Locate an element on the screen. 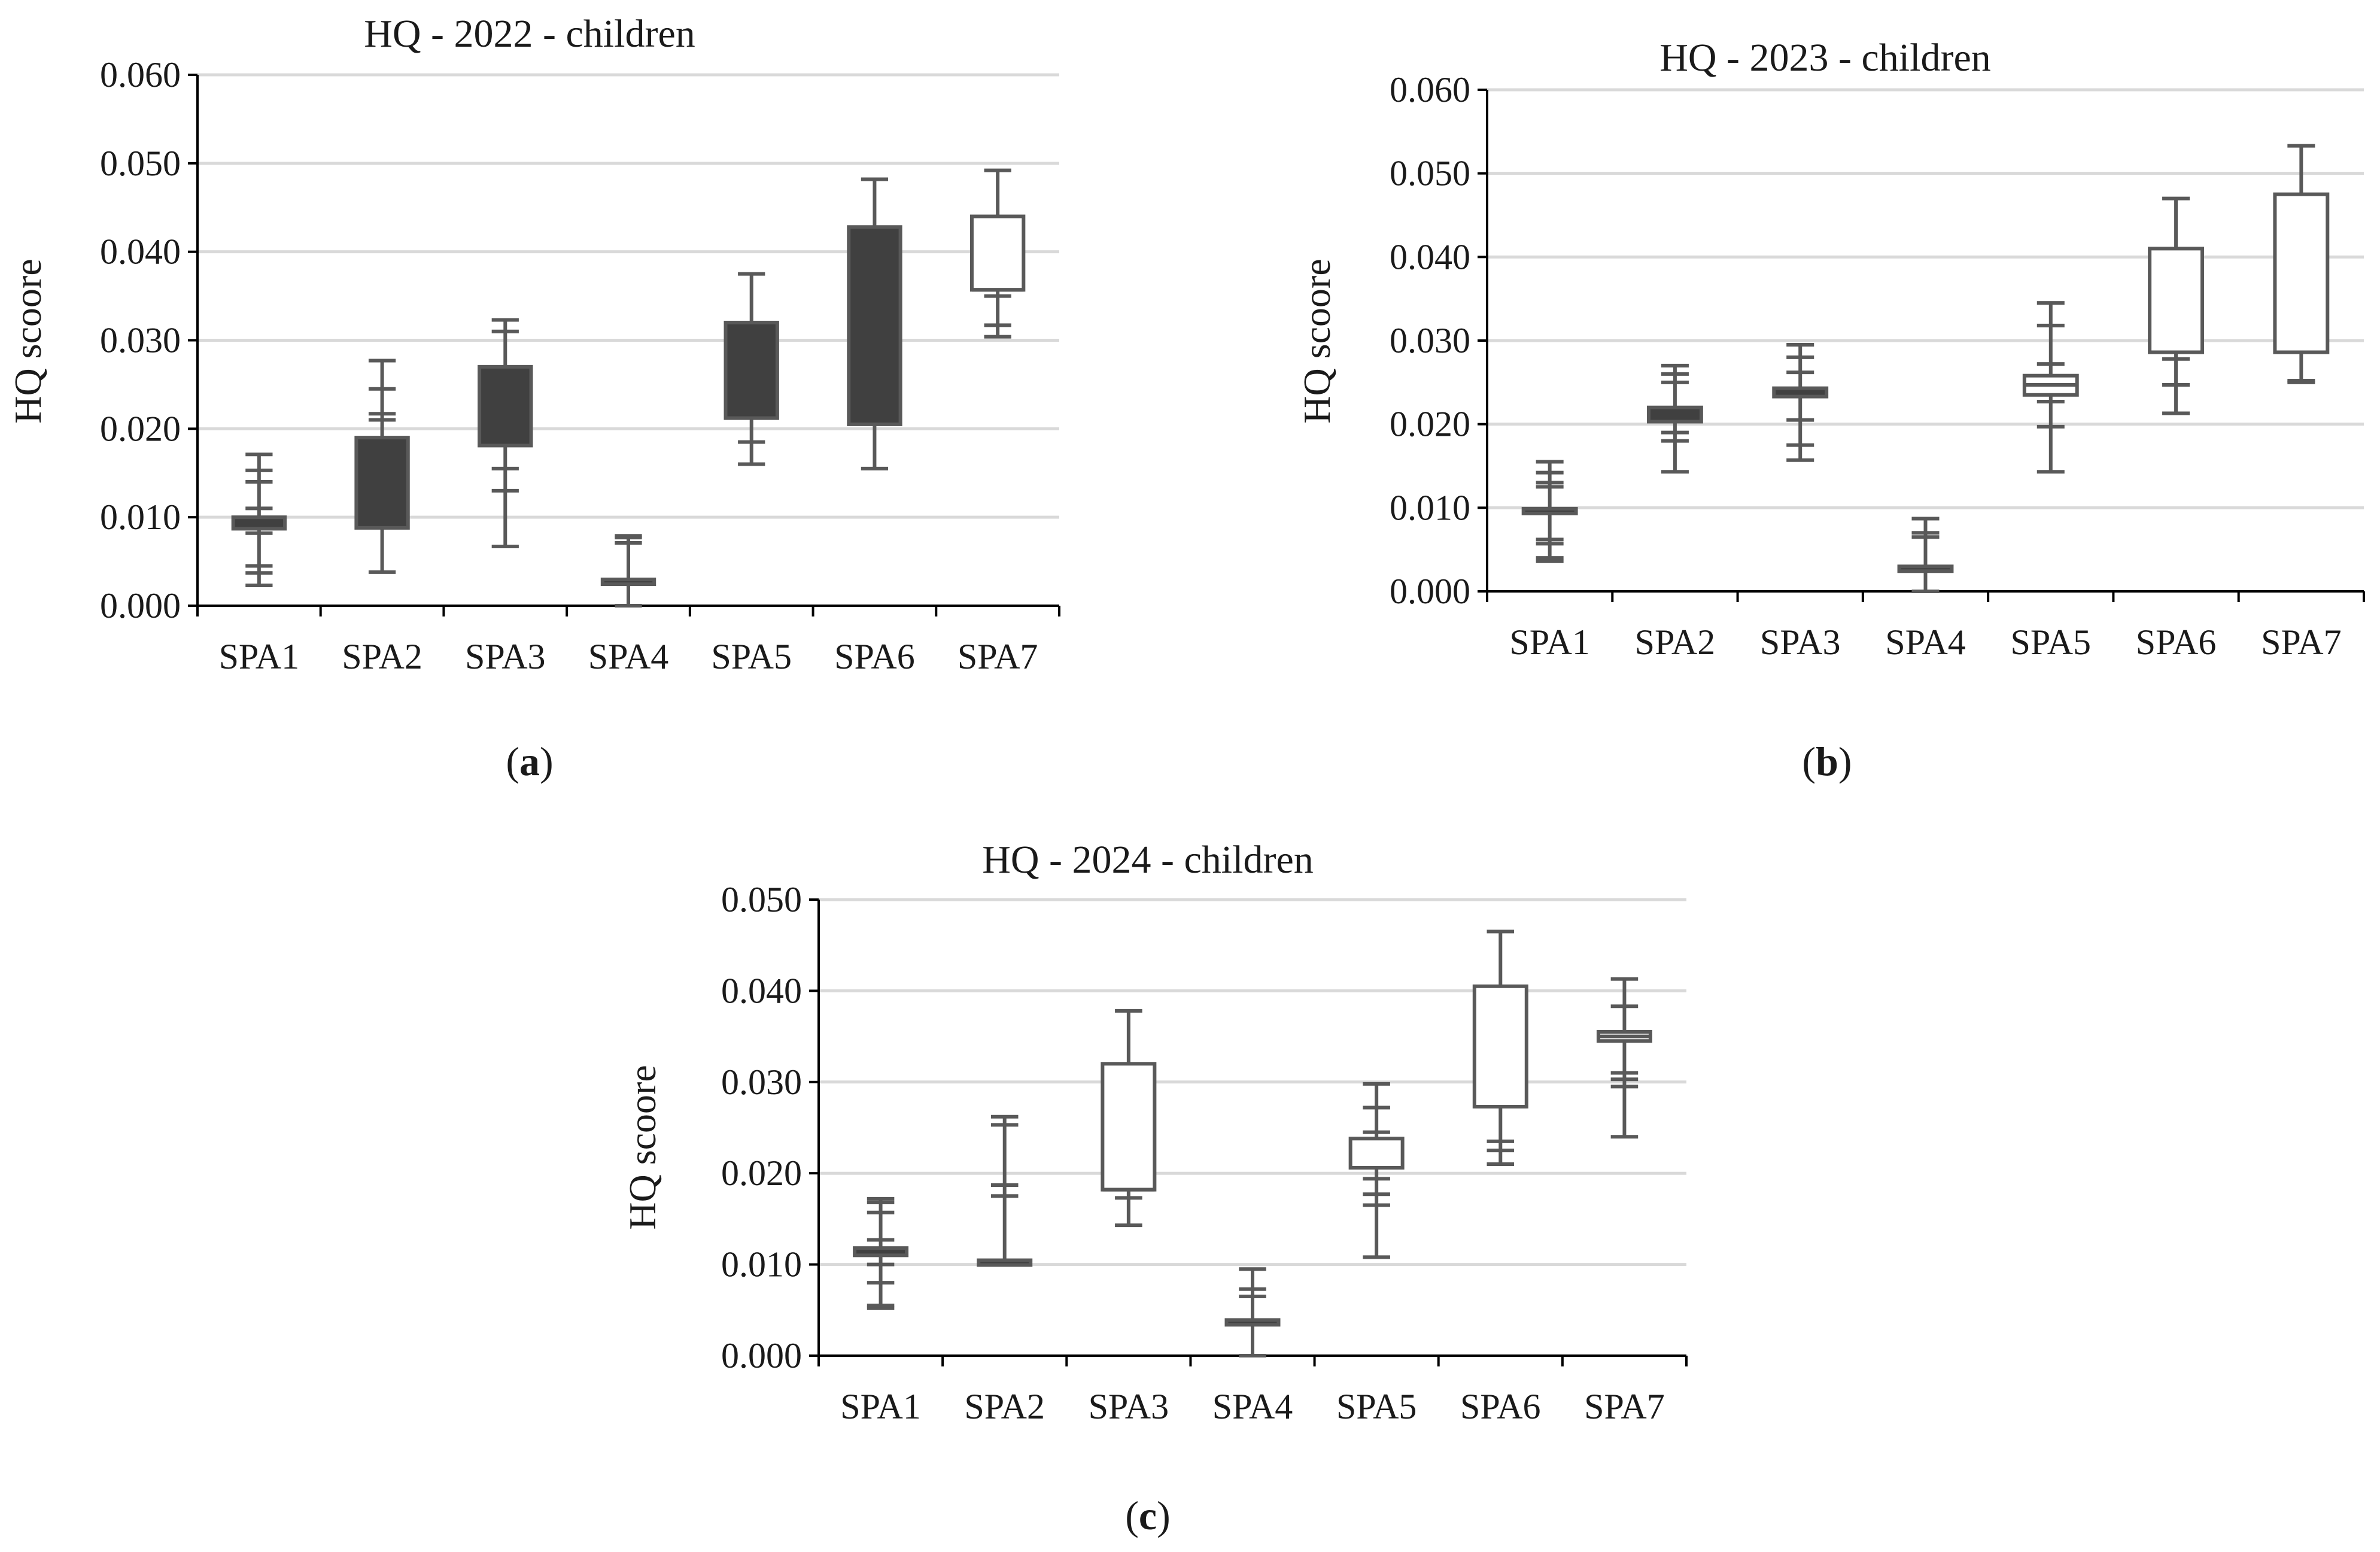 This screenshot has width=2380, height=1552. panel-label: (c) is located at coordinates (1148, 1515).